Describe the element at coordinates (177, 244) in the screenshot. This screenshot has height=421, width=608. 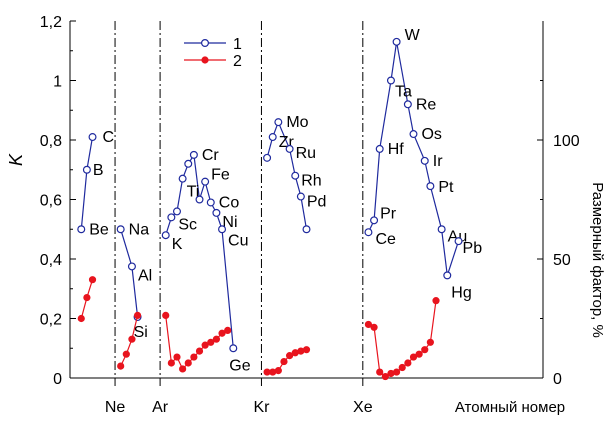
I see `element-label-k: K` at that location.